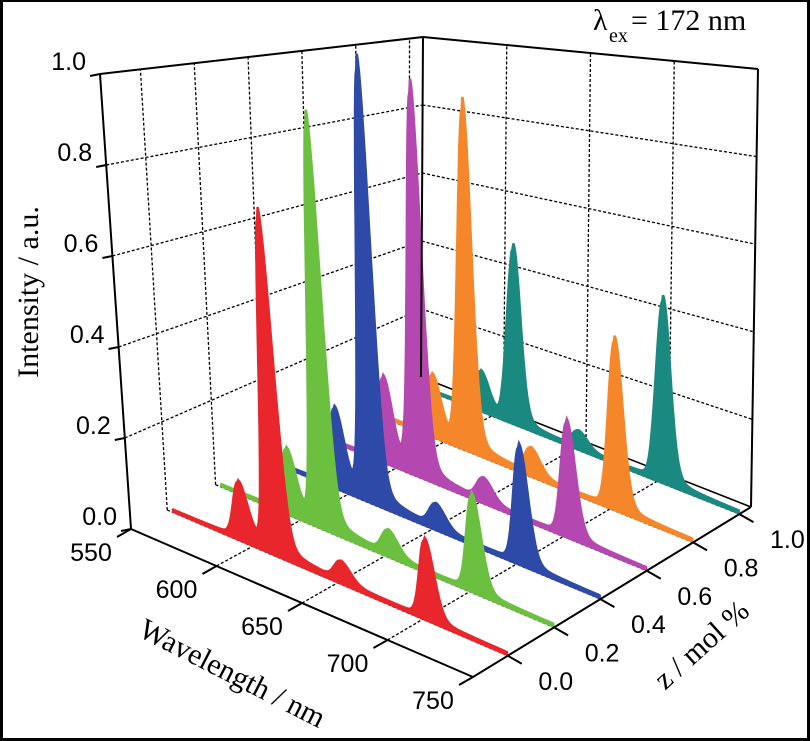  Describe the element at coordinates (177, 590) in the screenshot. I see `x-tick-label: 600` at that location.